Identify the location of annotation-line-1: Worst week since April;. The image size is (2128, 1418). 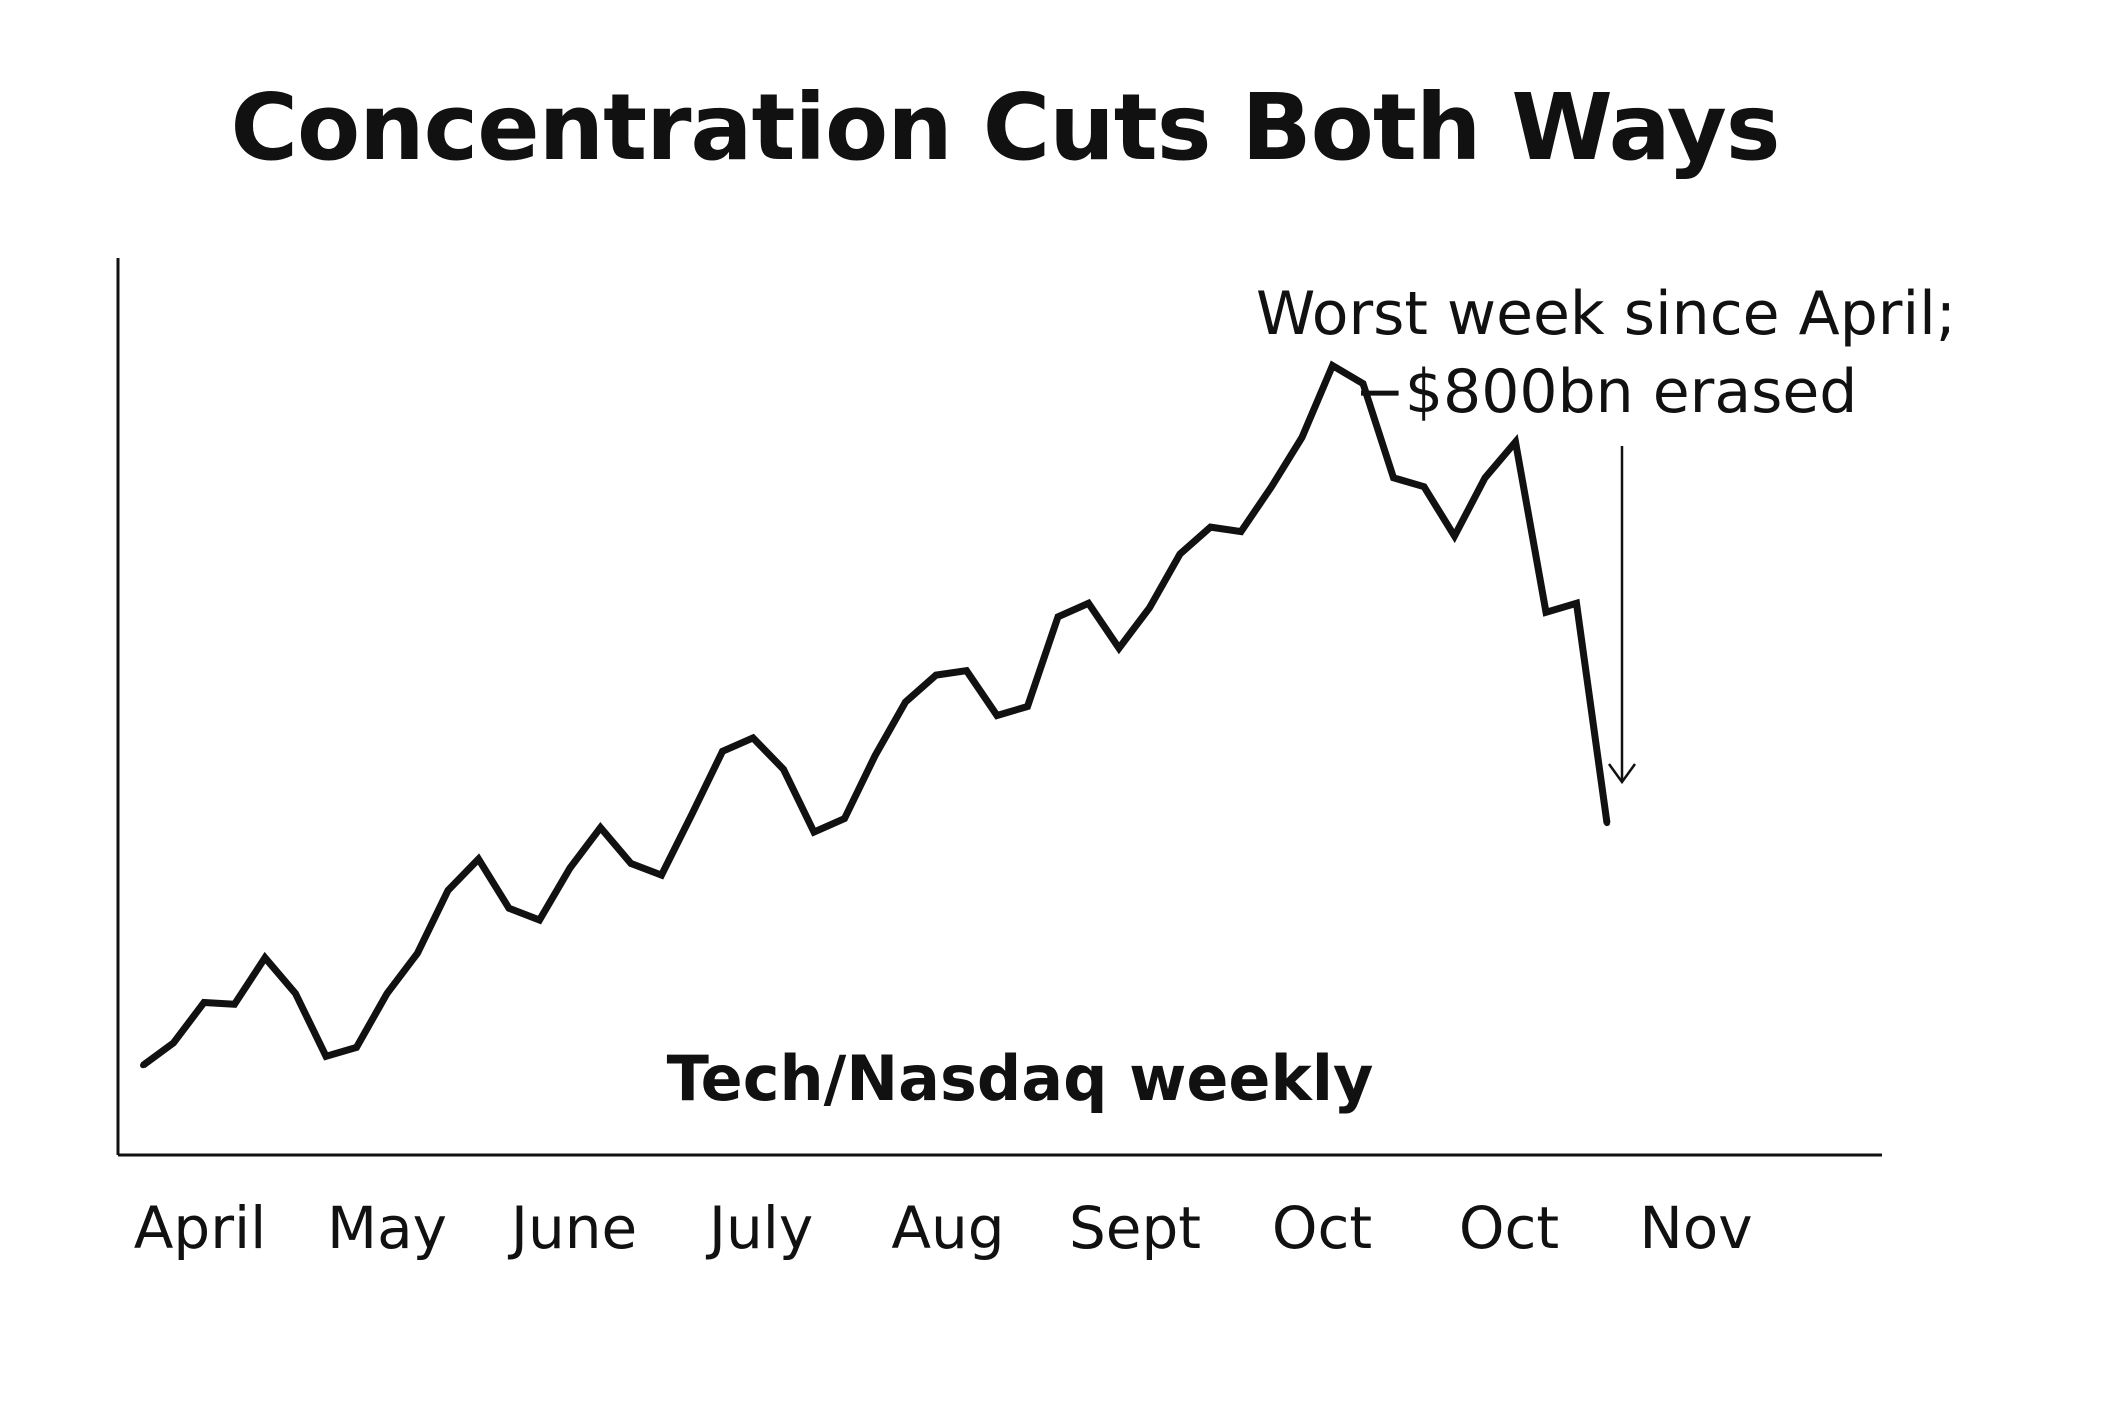
(1606, 314).